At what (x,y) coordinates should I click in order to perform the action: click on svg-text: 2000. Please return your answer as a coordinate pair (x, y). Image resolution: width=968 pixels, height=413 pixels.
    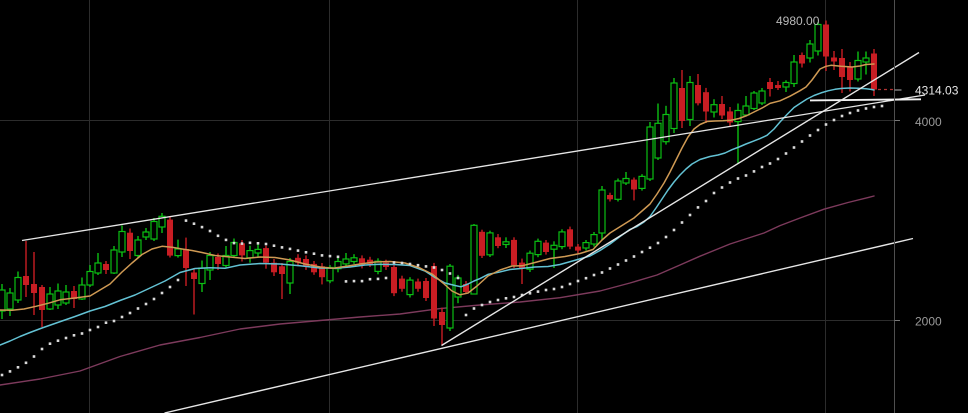
    Looking at the image, I should click on (928, 322).